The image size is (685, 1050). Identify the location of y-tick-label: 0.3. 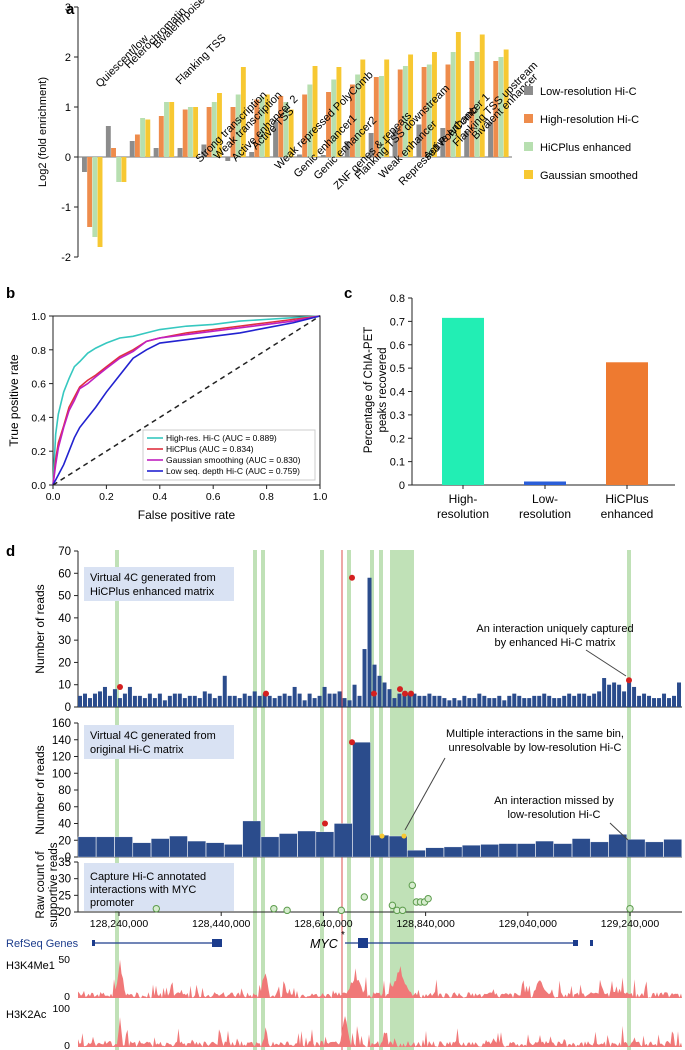
(397, 416).